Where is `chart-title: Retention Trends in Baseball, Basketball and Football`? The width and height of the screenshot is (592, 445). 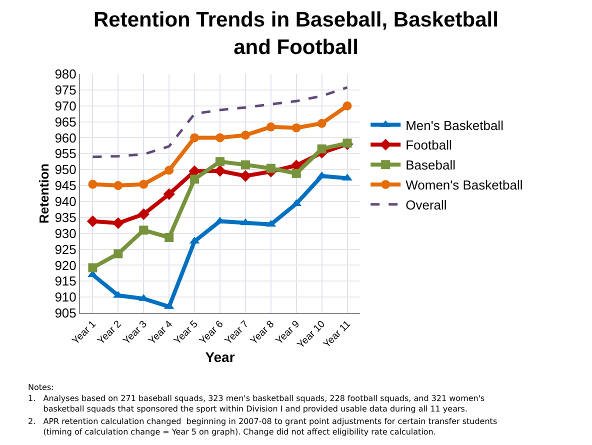 chart-title: Retention Trends in Baseball, Basketball and Football is located at coordinates (296, 33).